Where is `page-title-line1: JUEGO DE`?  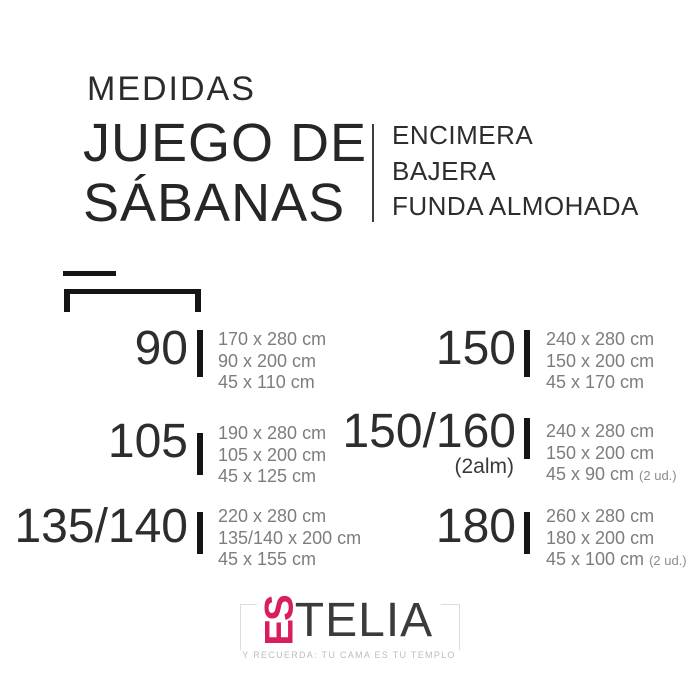
page-title-line1: JUEGO DE is located at coordinates (225, 143).